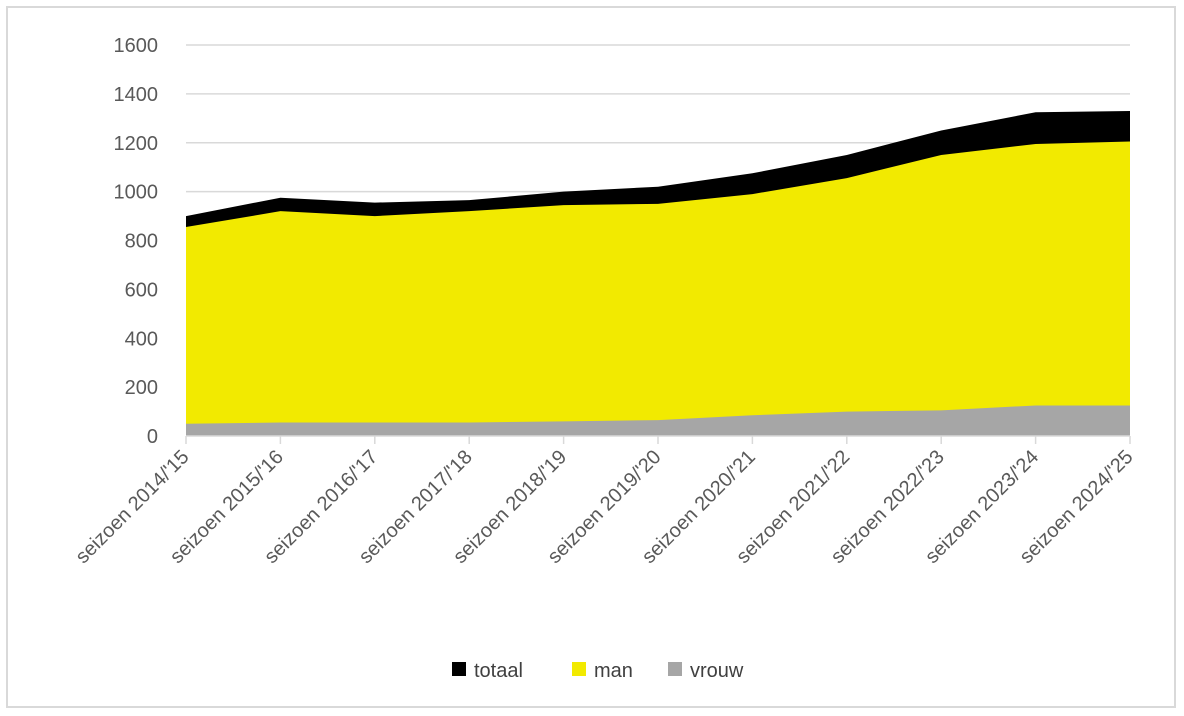 Image resolution: width=1184 pixels, height=716 pixels. What do you see at coordinates (658, 439) in the screenshot?
I see `x-axis` at bounding box center [658, 439].